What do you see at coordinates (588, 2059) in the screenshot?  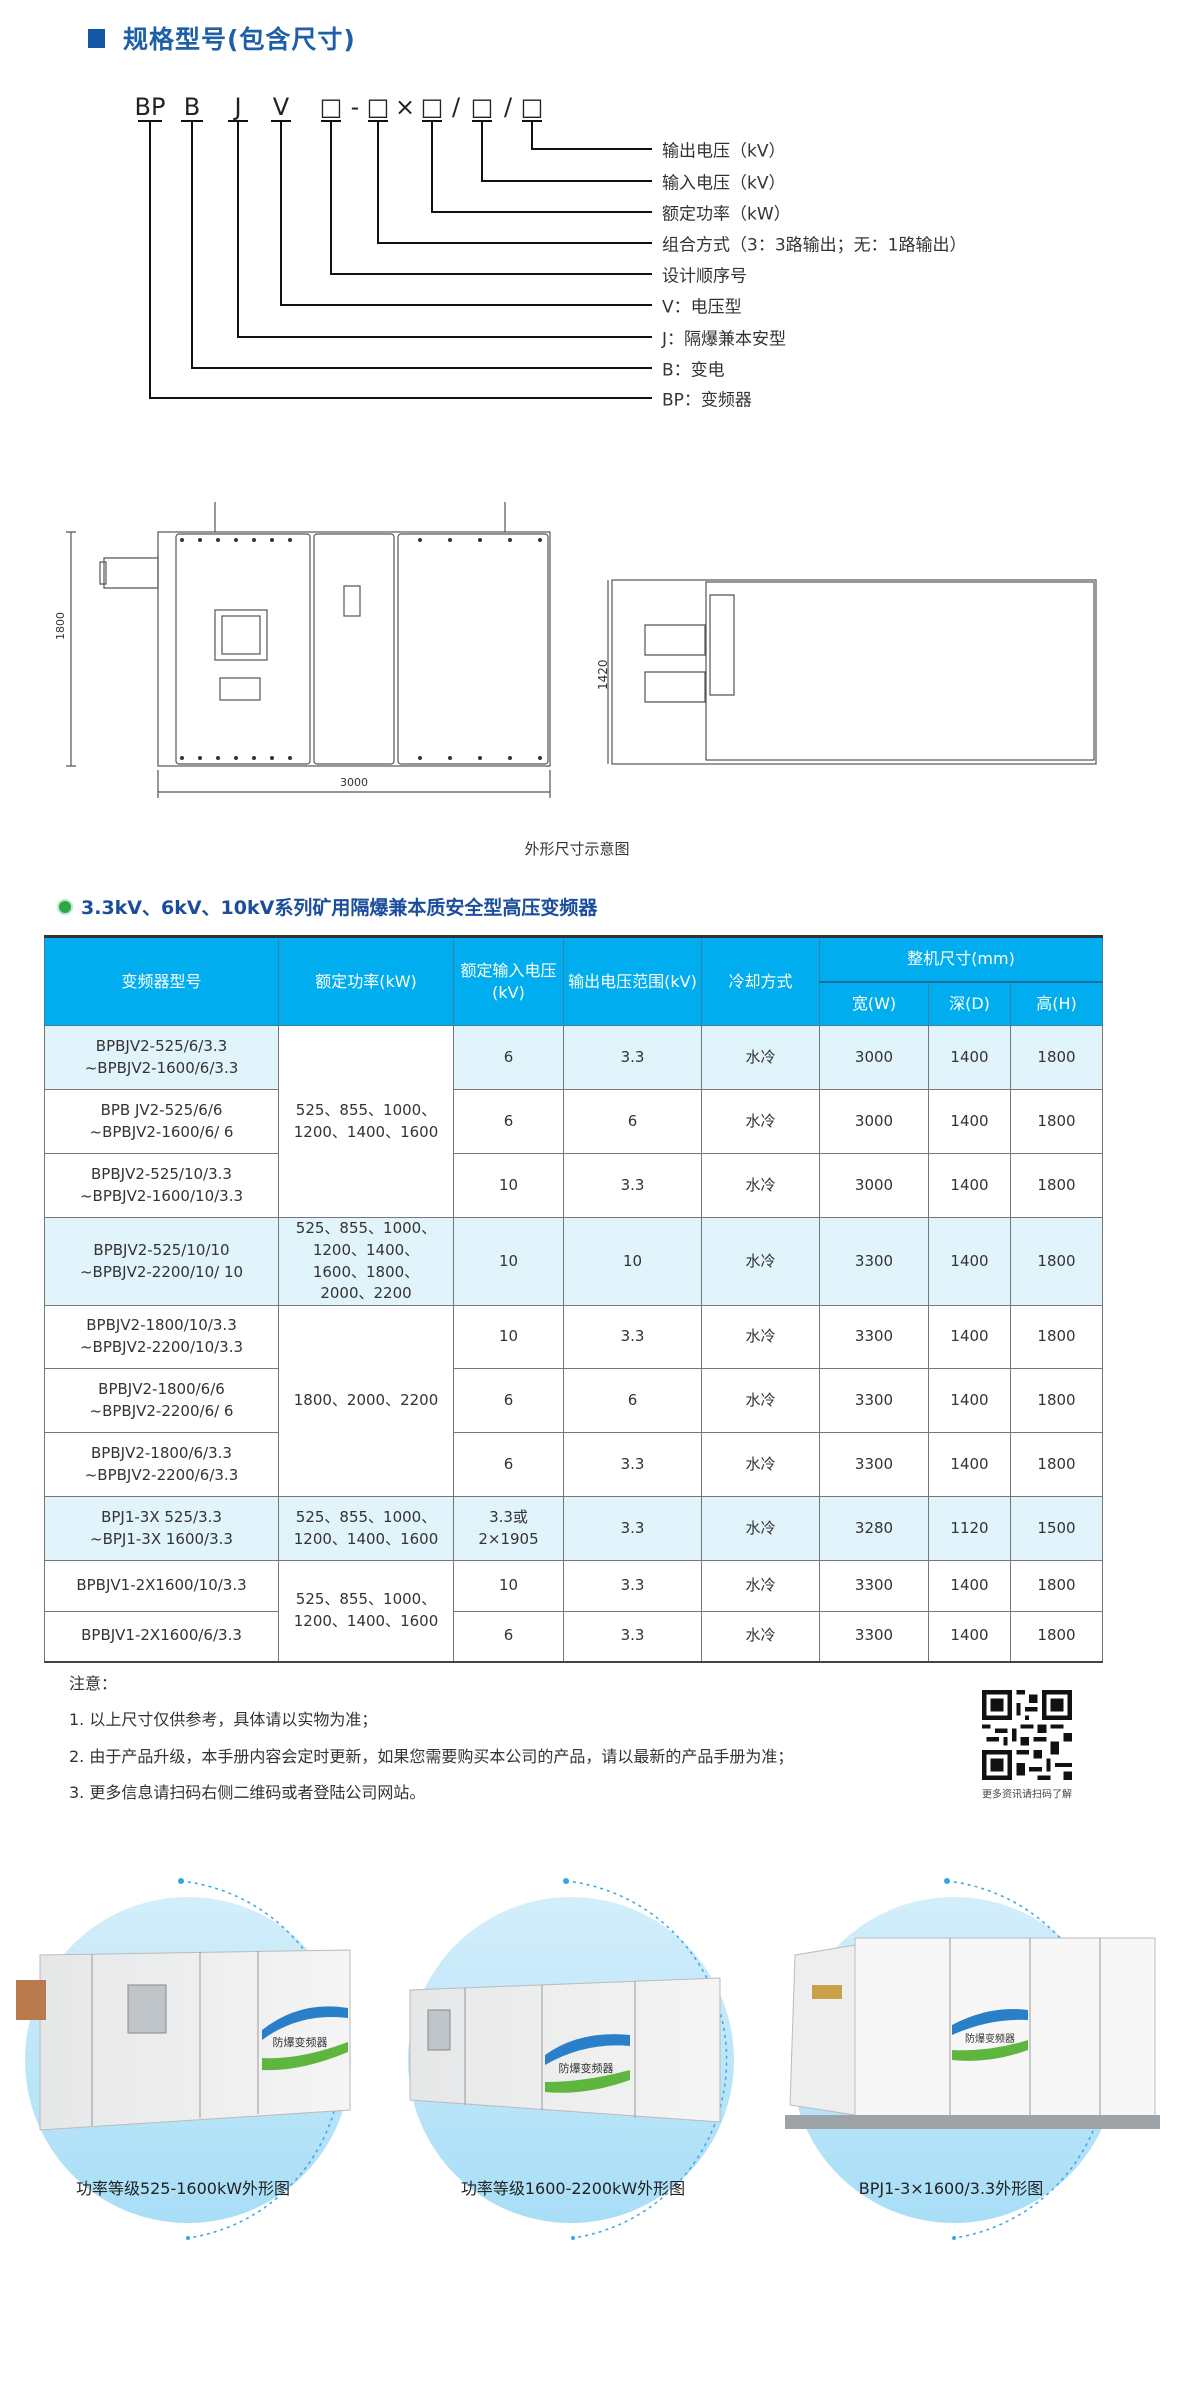 I see `product-gallery: 防爆变频器 防爆变频器 防爆变频器` at bounding box center [588, 2059].